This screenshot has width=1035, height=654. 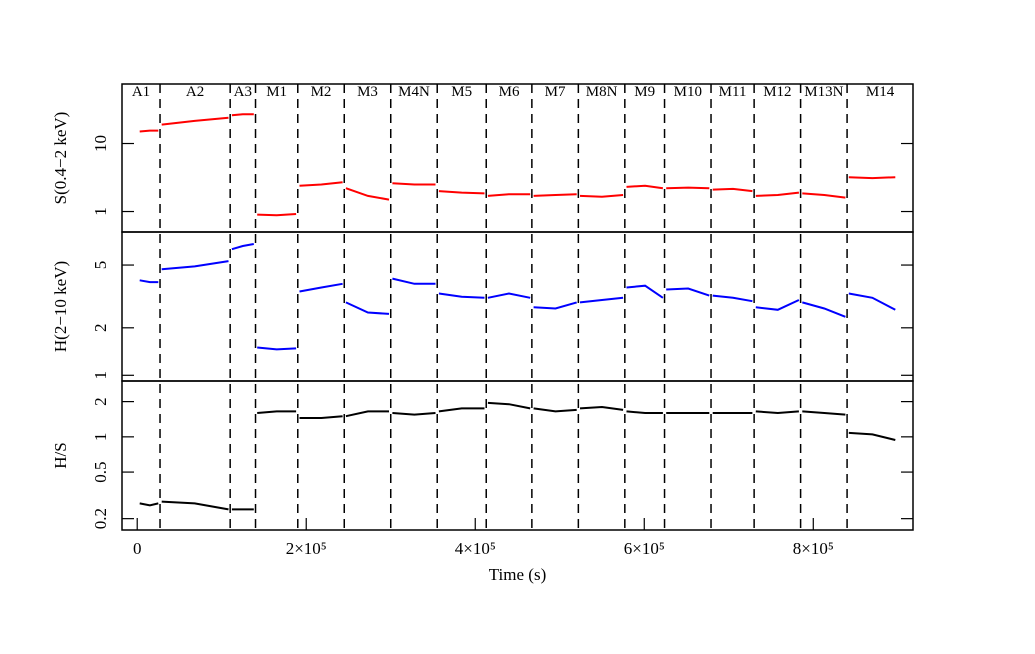 I want to click on x-tick-label: 0, so click(x=137, y=548).